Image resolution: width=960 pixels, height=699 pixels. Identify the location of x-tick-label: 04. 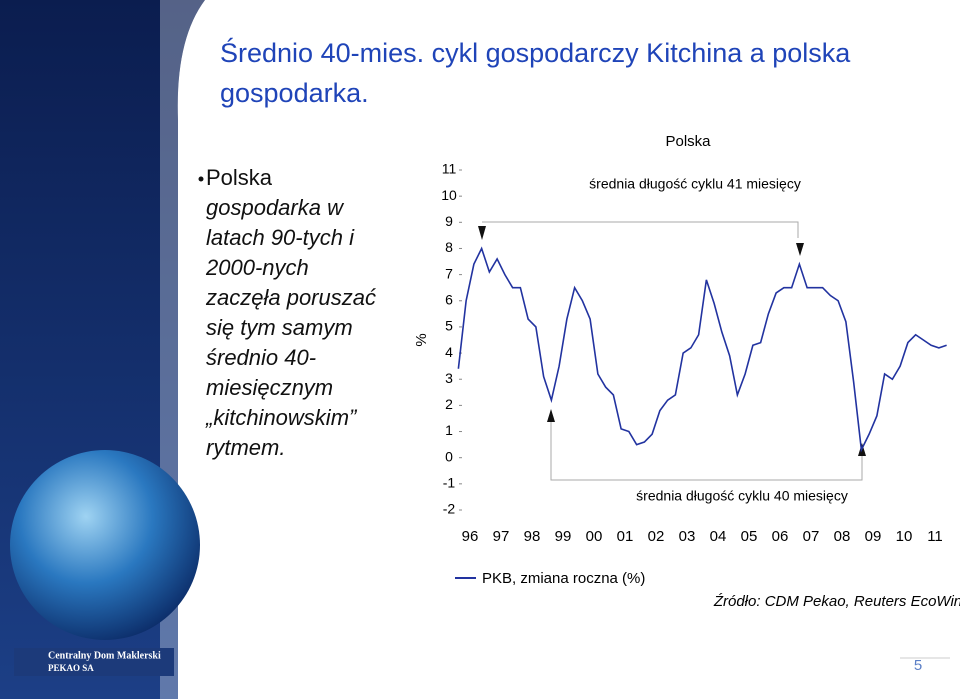
(718, 536).